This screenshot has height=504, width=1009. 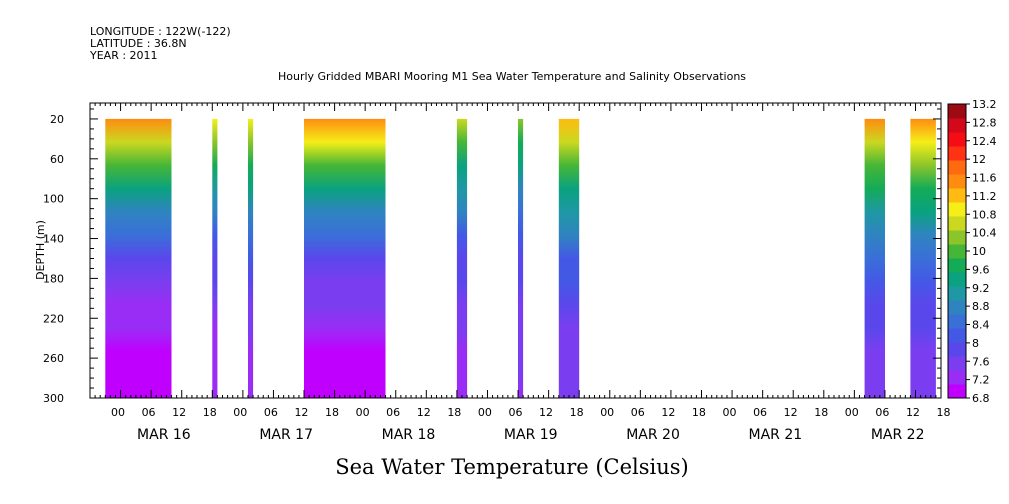 I want to click on x-day-label: MAR 19, so click(x=531, y=435).